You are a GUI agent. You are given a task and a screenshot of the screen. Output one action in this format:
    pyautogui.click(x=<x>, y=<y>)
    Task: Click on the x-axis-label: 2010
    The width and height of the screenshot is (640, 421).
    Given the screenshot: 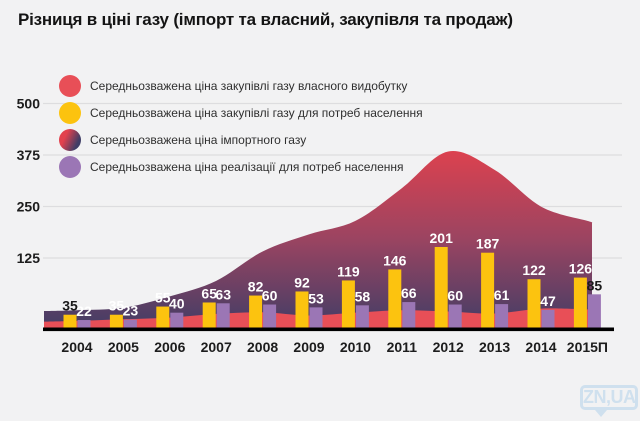 What is the action you would take?
    pyautogui.click(x=355, y=347)
    